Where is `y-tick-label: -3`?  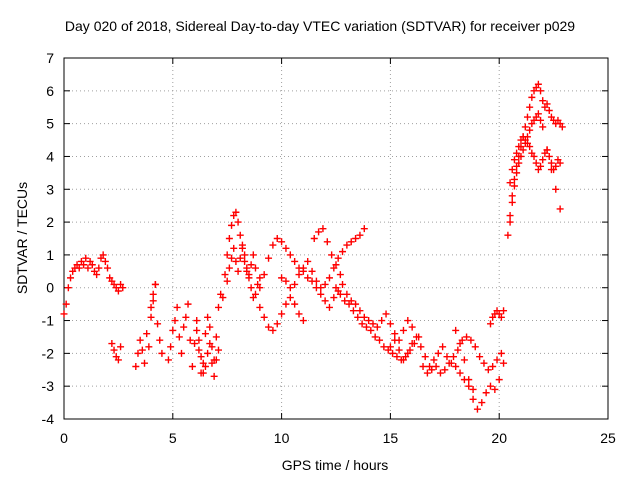
y-tick-label: -3 is located at coordinates (48, 386).